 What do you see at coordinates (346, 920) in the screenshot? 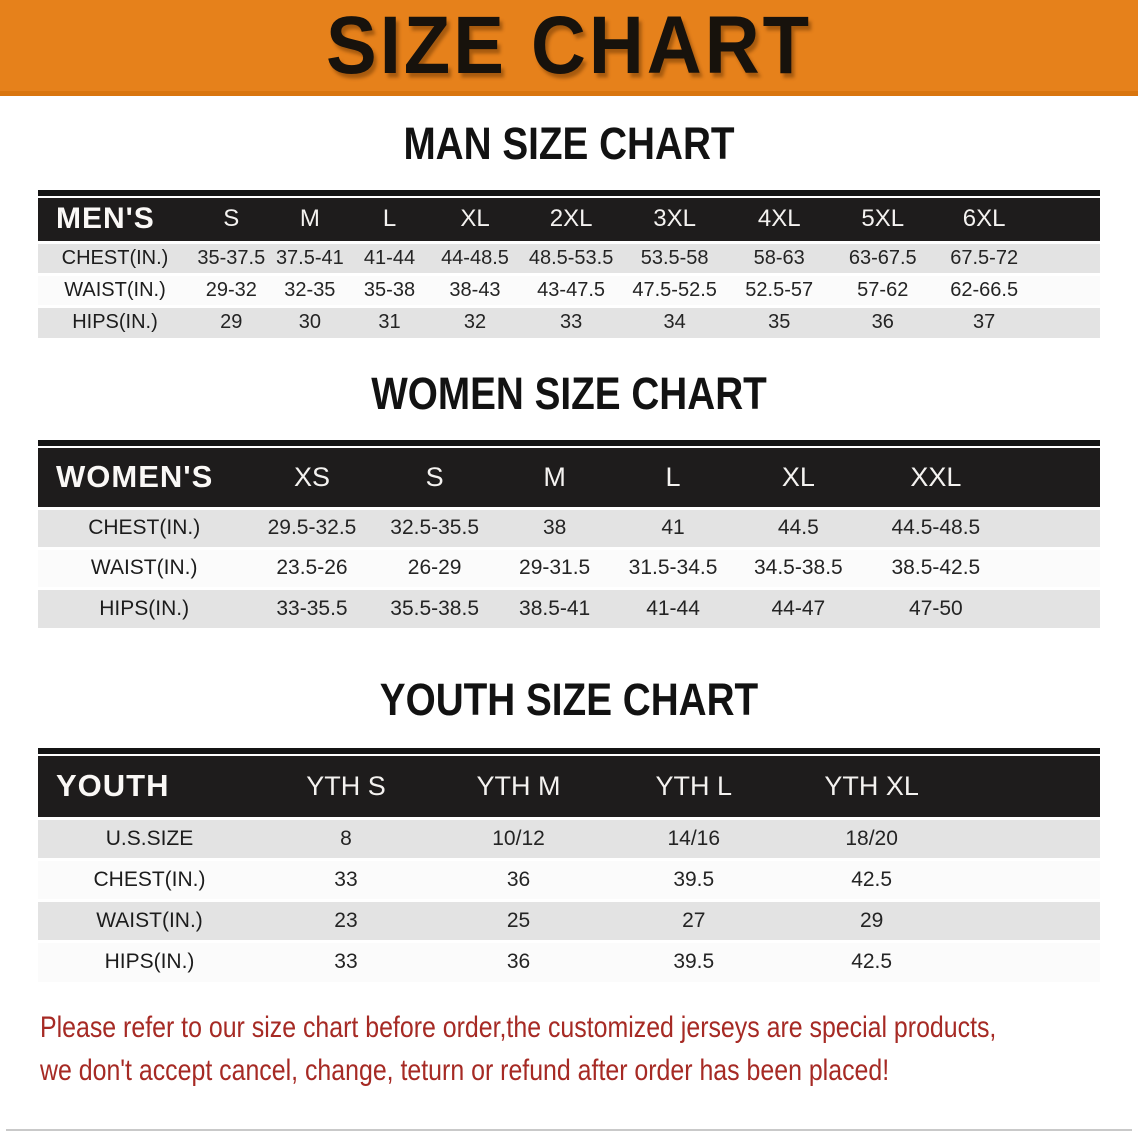
I see `size-value: 23` at bounding box center [346, 920].